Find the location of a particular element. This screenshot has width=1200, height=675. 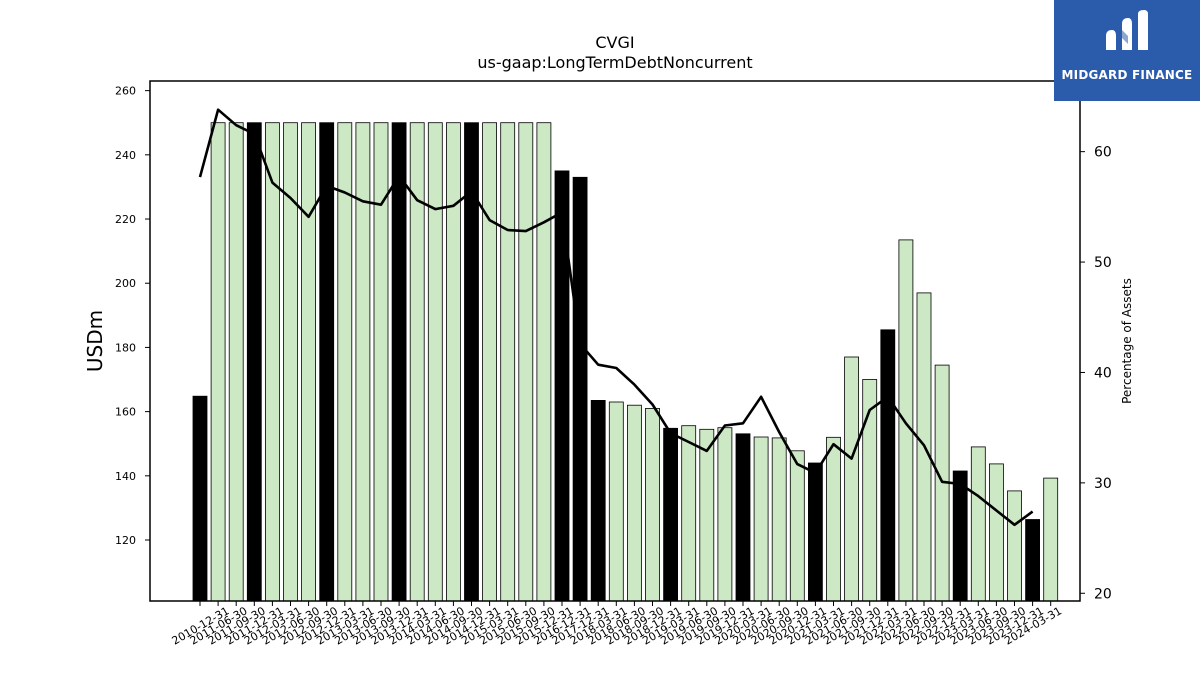

logo-text: MIDGARD FINANCE is located at coordinates (1127, 75).